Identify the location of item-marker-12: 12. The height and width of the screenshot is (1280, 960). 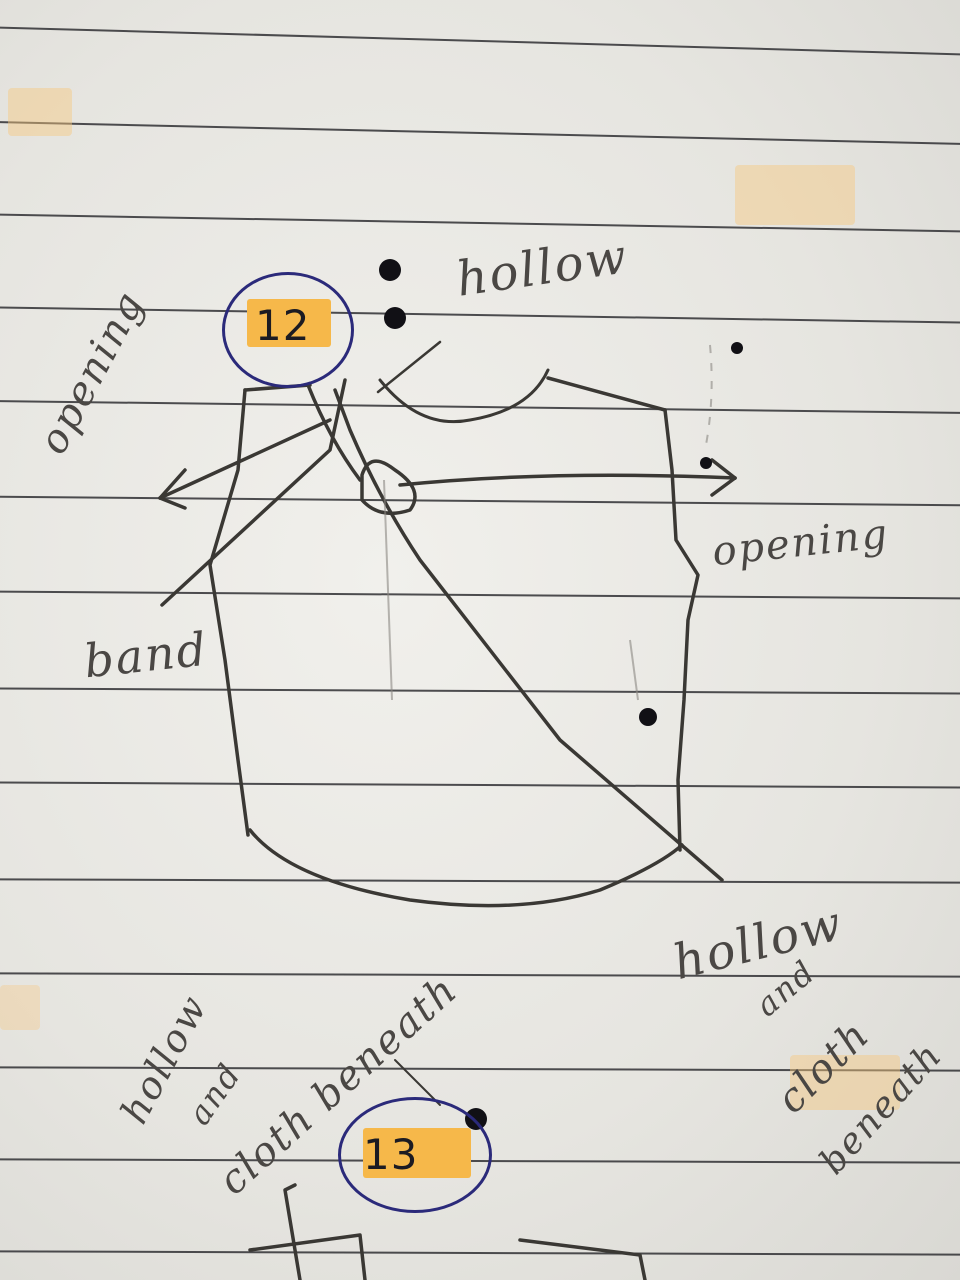
(288, 330).